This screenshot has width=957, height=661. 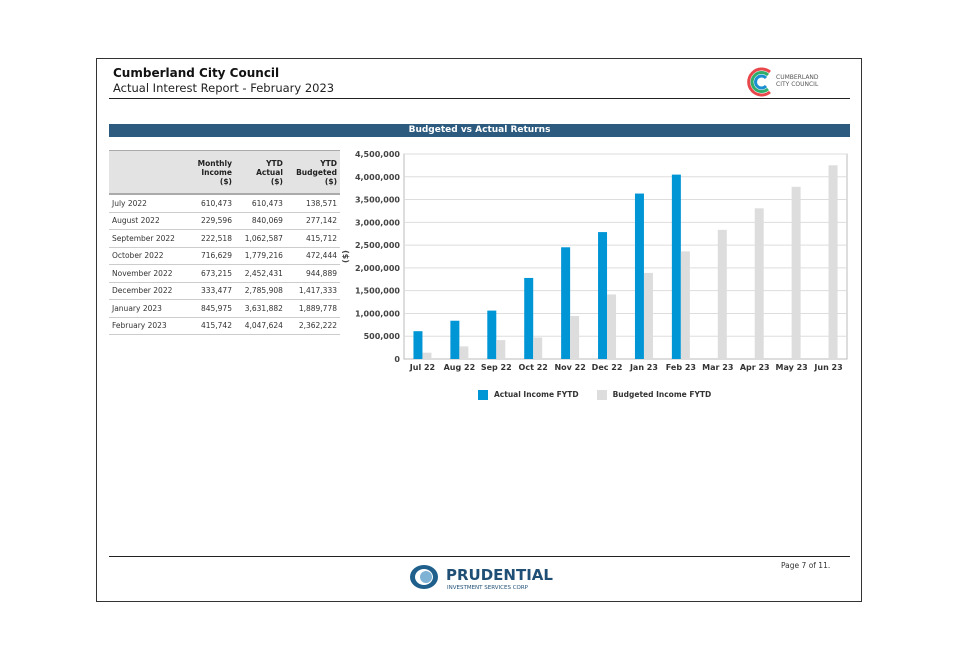 I want to click on company-sub: INVESTMENT SERVICES CORP, so click(x=488, y=588).